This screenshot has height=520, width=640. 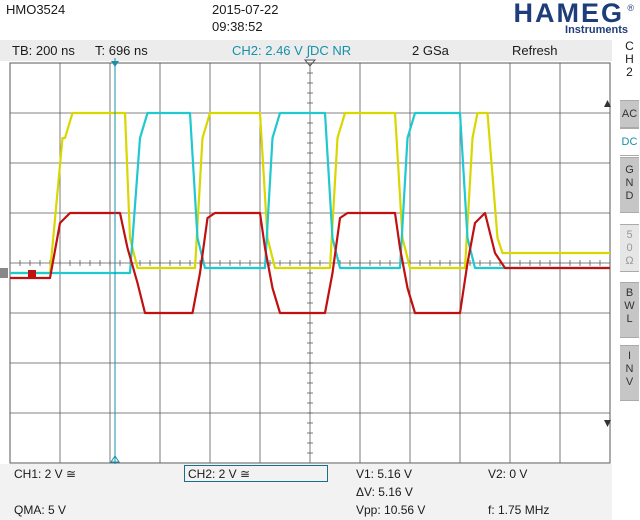 What do you see at coordinates (543, 20) in the screenshot?
I see `hameg-logo: HAMEG ® Instruments` at bounding box center [543, 20].